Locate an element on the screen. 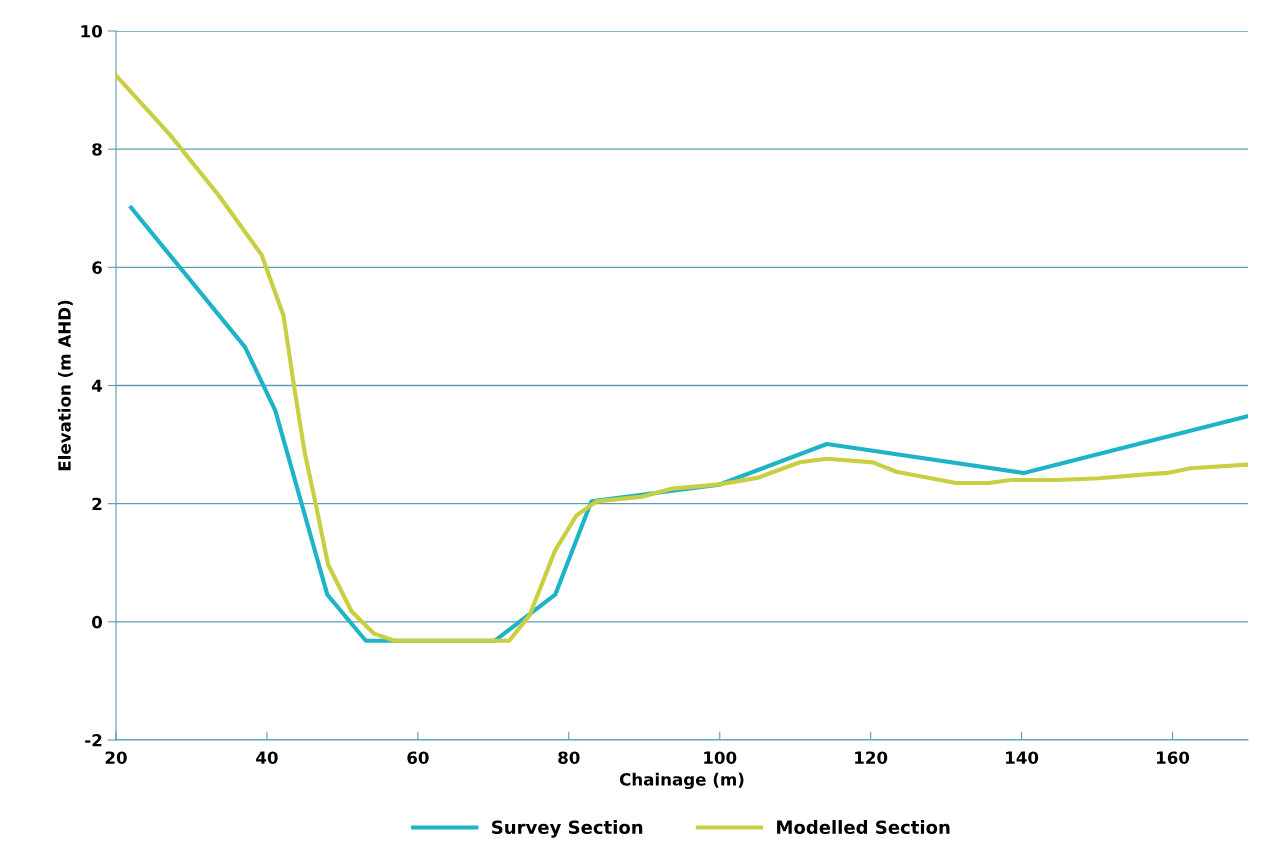 The height and width of the screenshot is (843, 1287). y-tick-label: 8 is located at coordinates (97, 149).